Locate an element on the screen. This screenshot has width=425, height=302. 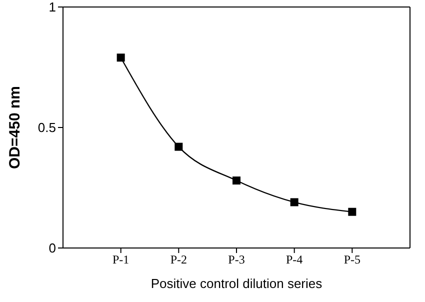
y-tick-label: 0.5 is located at coordinates (47, 128).